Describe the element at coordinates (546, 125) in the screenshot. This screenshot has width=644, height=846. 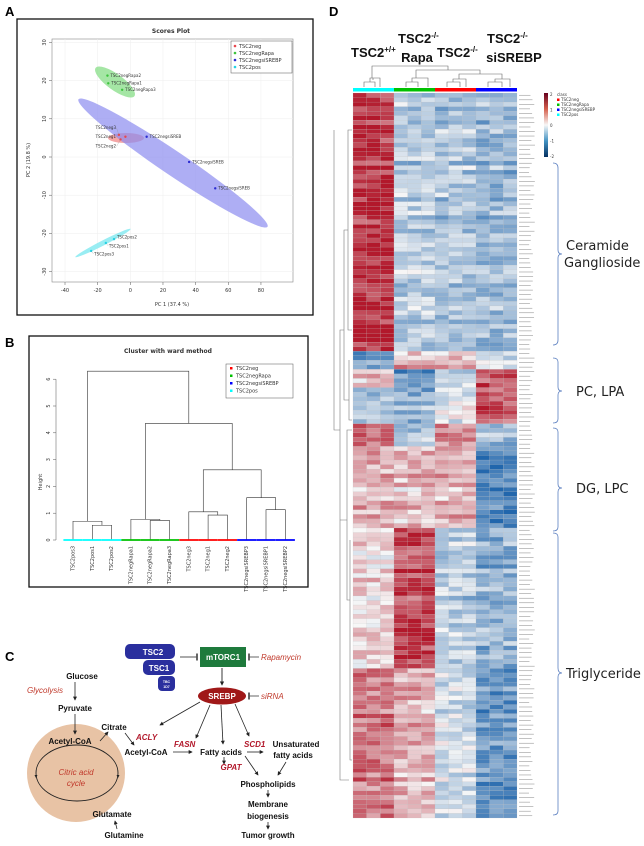
I see `color-scale-bar` at that location.